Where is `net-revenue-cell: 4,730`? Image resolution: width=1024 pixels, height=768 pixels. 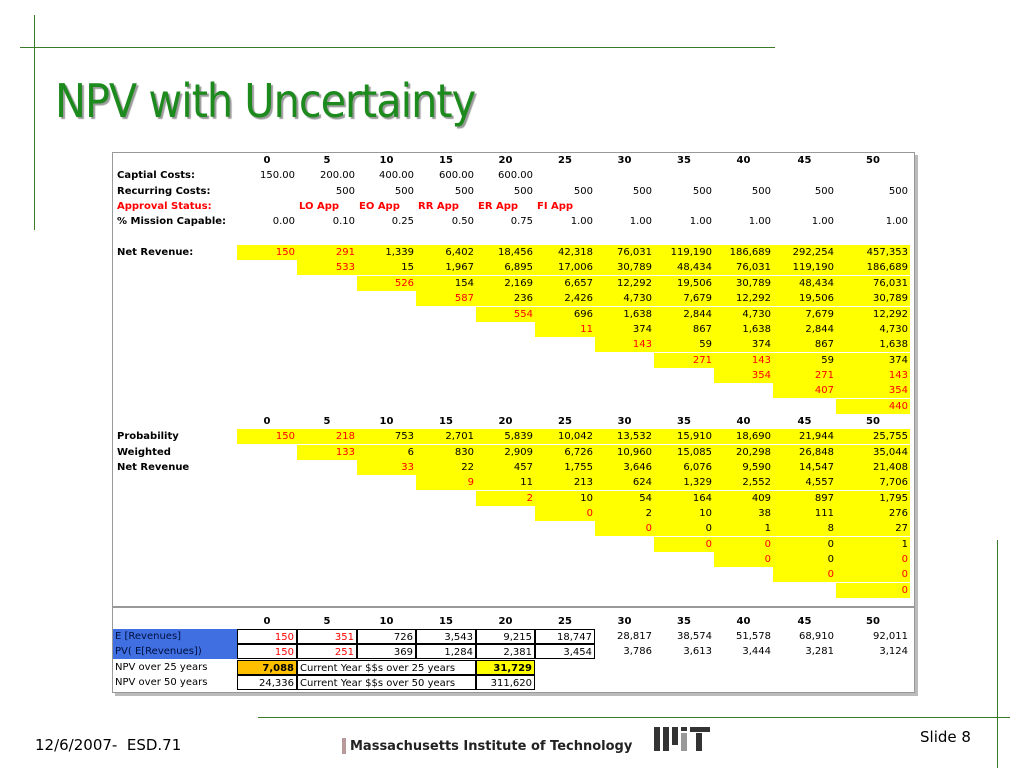
net-revenue-cell: 4,730 is located at coordinates (624, 299).